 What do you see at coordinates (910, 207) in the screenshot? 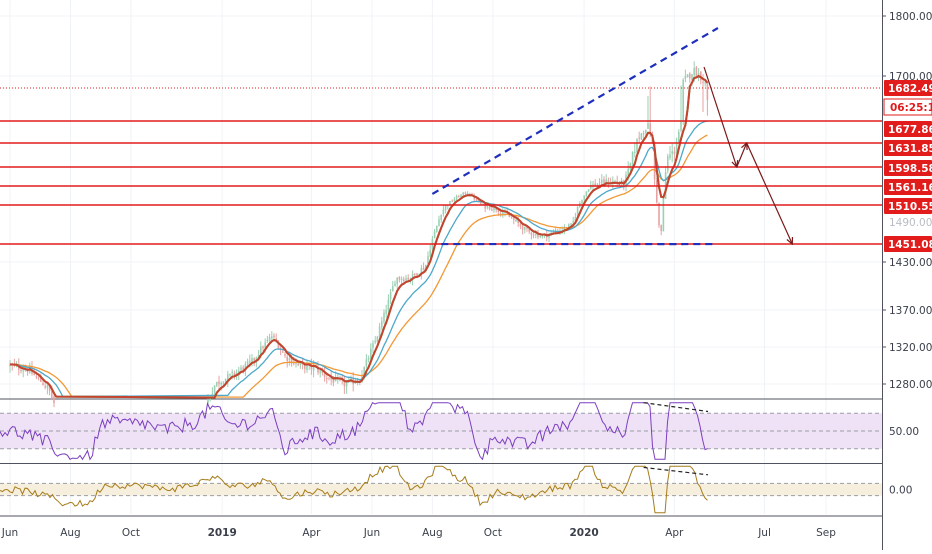
I see `level-price-label: 1510.554` at bounding box center [910, 207].